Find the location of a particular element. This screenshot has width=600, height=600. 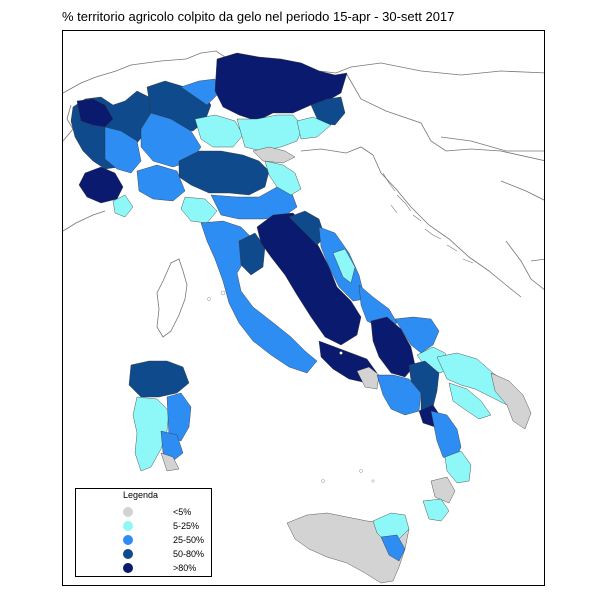

legend-title: Legenda is located at coordinates (141, 495).